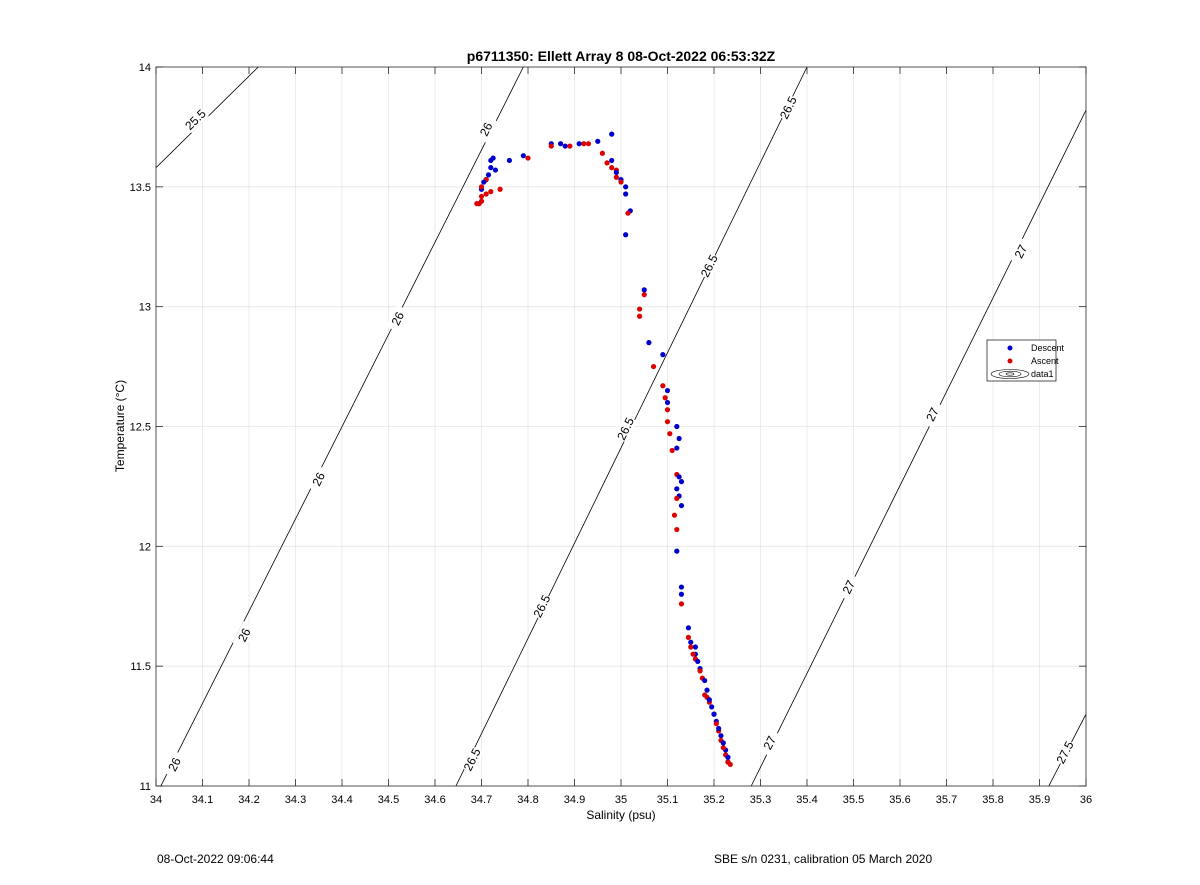  What do you see at coordinates (341, 800) in the screenshot?
I see `x-tick-label: 34.4` at bounding box center [341, 800].